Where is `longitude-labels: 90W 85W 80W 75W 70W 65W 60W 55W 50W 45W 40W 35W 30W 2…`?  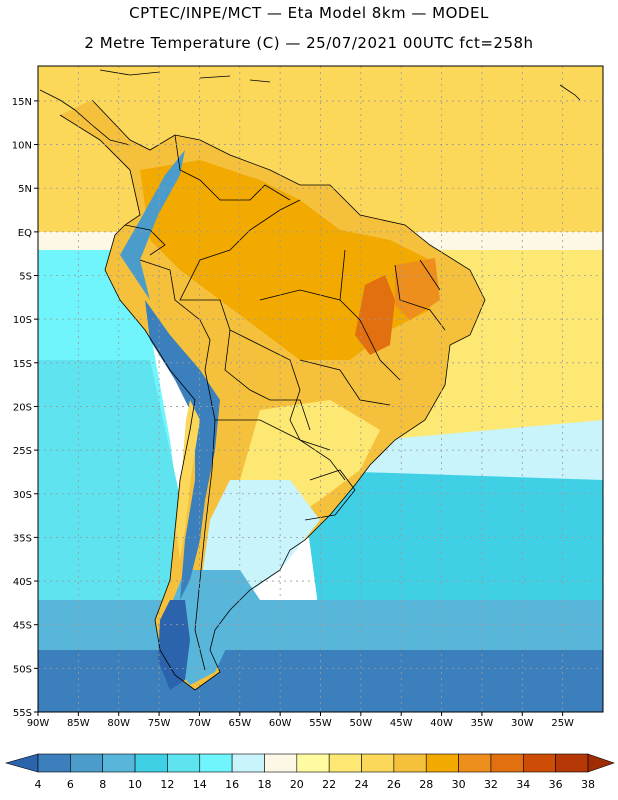
longitude-labels: 90W 85W 80W 75W 70W 65W 60W 55W 50W 45W 40W 35W 30W 2… is located at coordinates (300, 723).